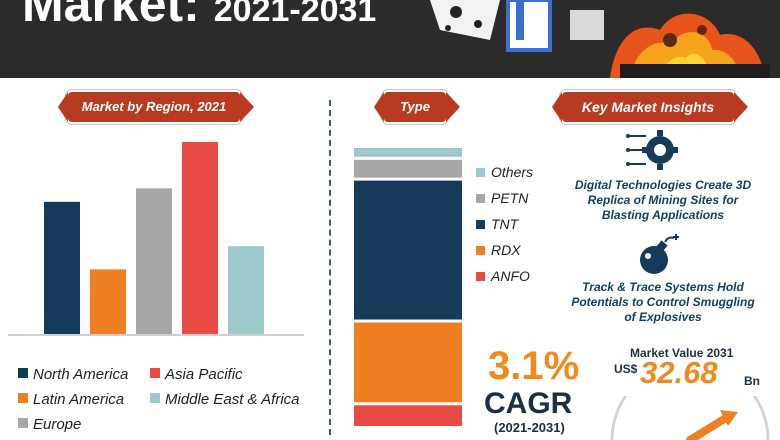 The image size is (780, 440). Describe the element at coordinates (510, 276) in the screenshot. I see `legend-label: ANFO` at that location.